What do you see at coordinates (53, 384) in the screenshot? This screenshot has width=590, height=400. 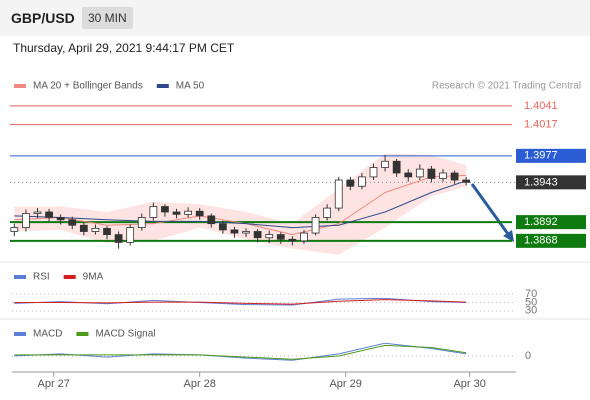 I see `x-tick-label: Apr 27` at bounding box center [53, 384].